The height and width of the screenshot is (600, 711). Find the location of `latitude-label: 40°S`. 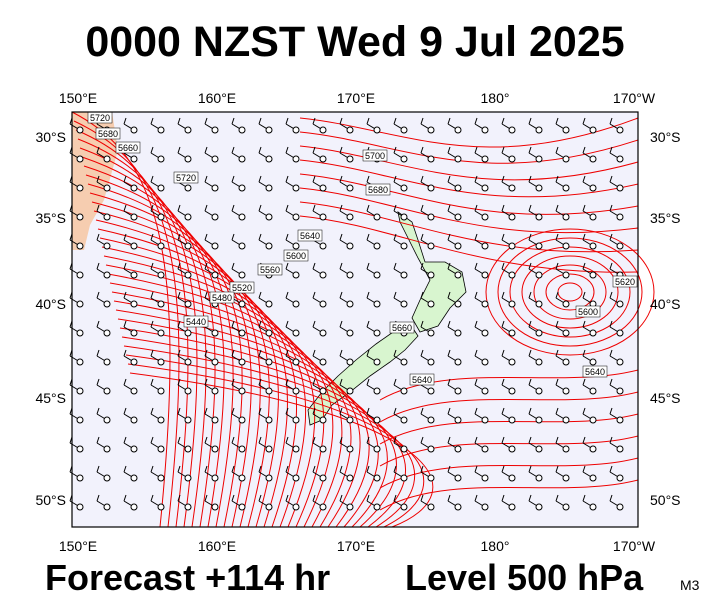

latitude-label: 40°S is located at coordinates (665, 304).